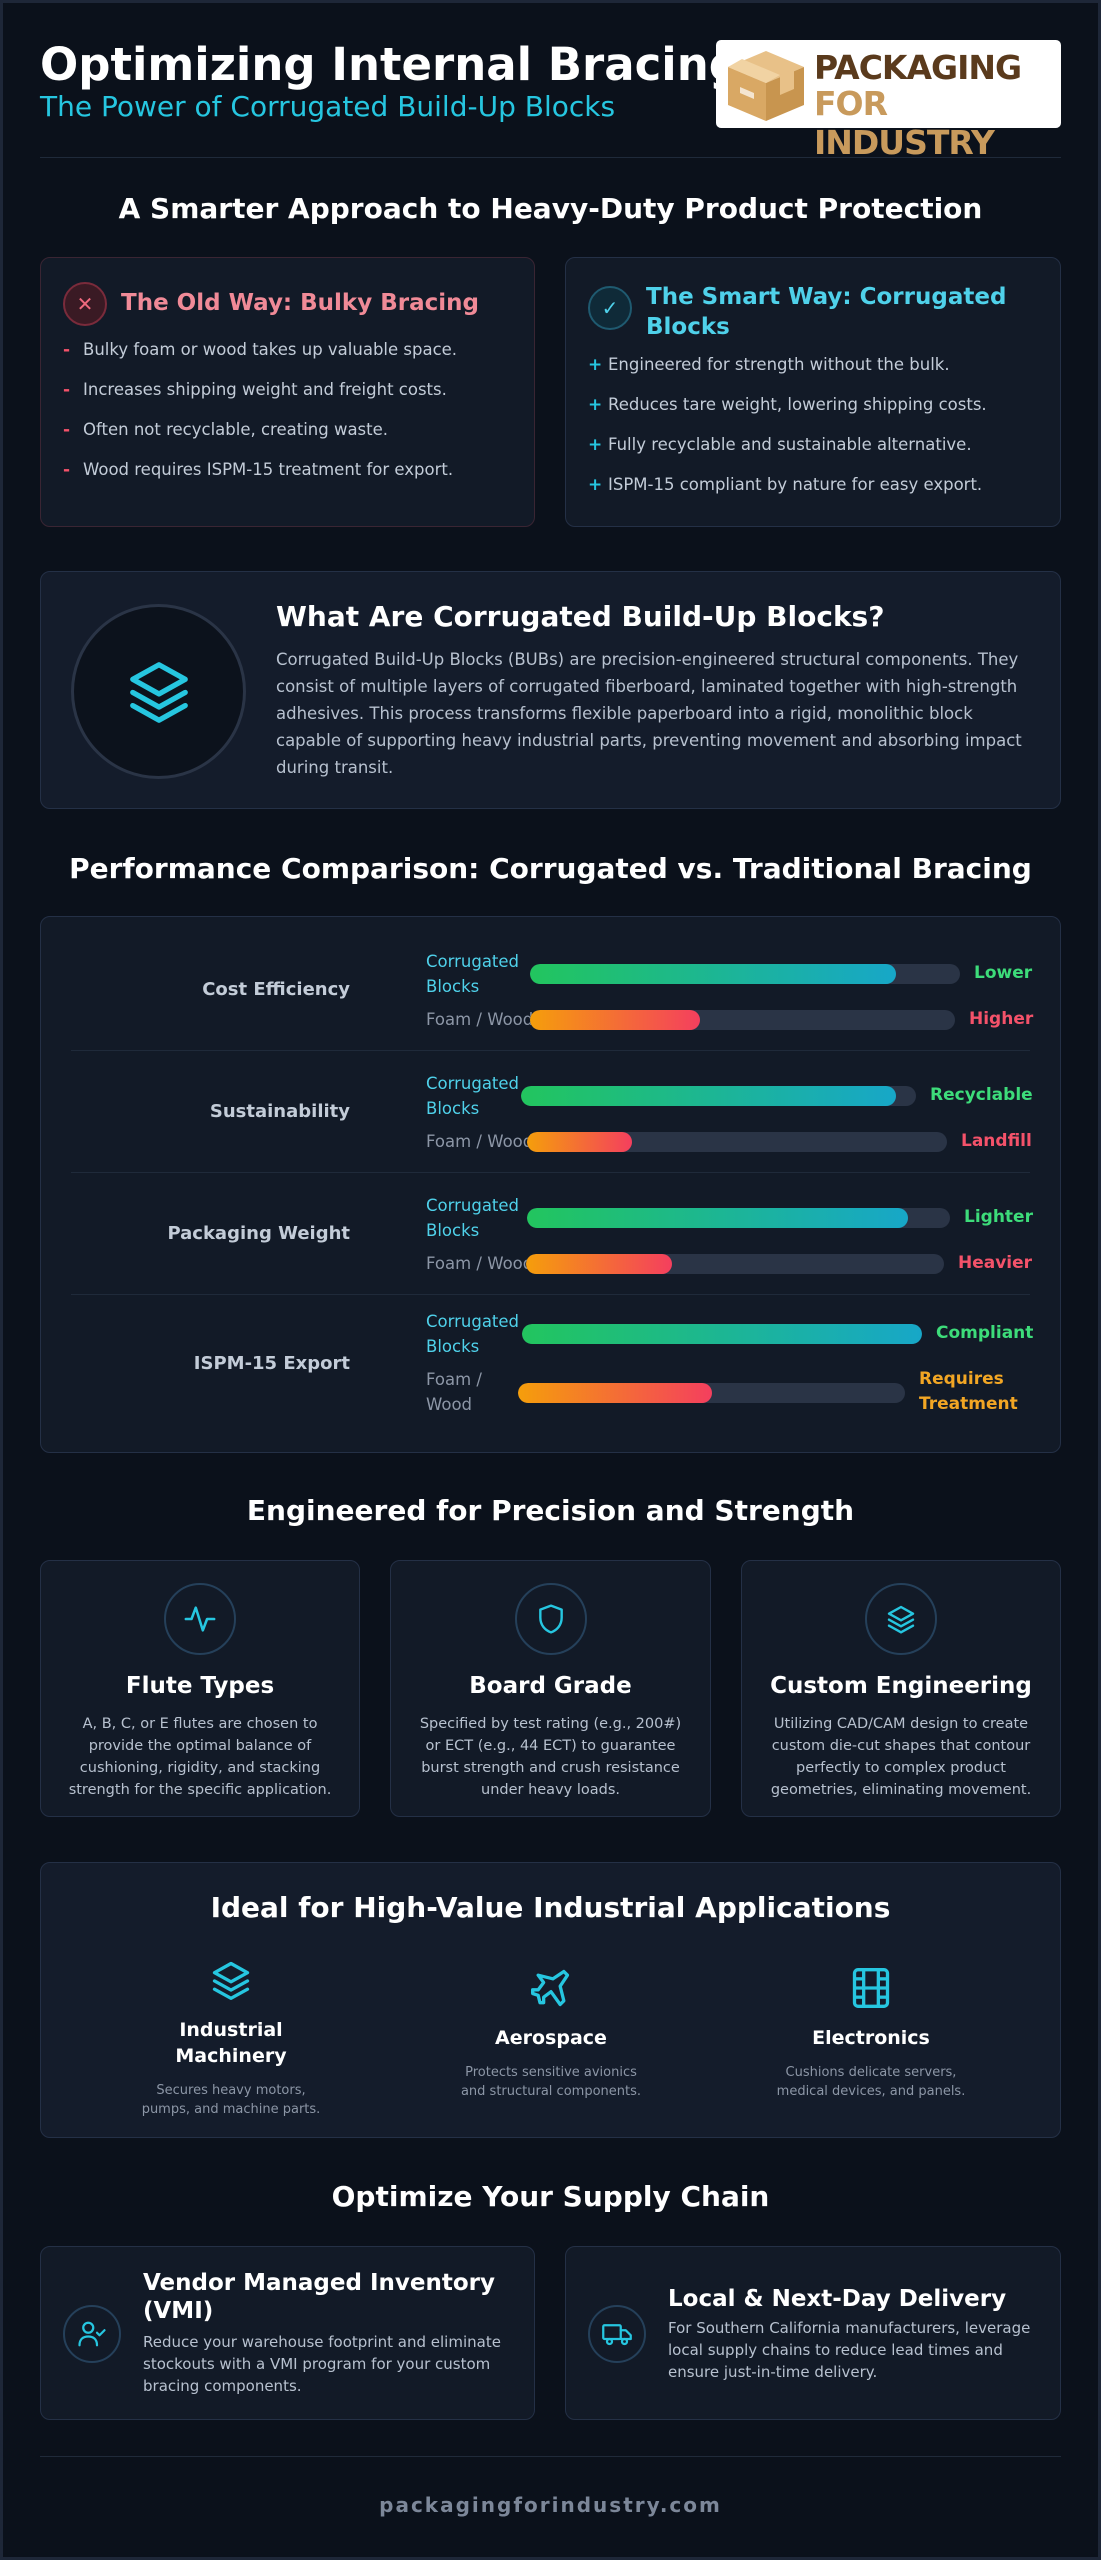 Image resolution: width=1101 pixels, height=2560 pixels. Describe the element at coordinates (888, 101) in the screenshot. I see `company-logo: PACKAGING FOR INDUSTRY` at that location.